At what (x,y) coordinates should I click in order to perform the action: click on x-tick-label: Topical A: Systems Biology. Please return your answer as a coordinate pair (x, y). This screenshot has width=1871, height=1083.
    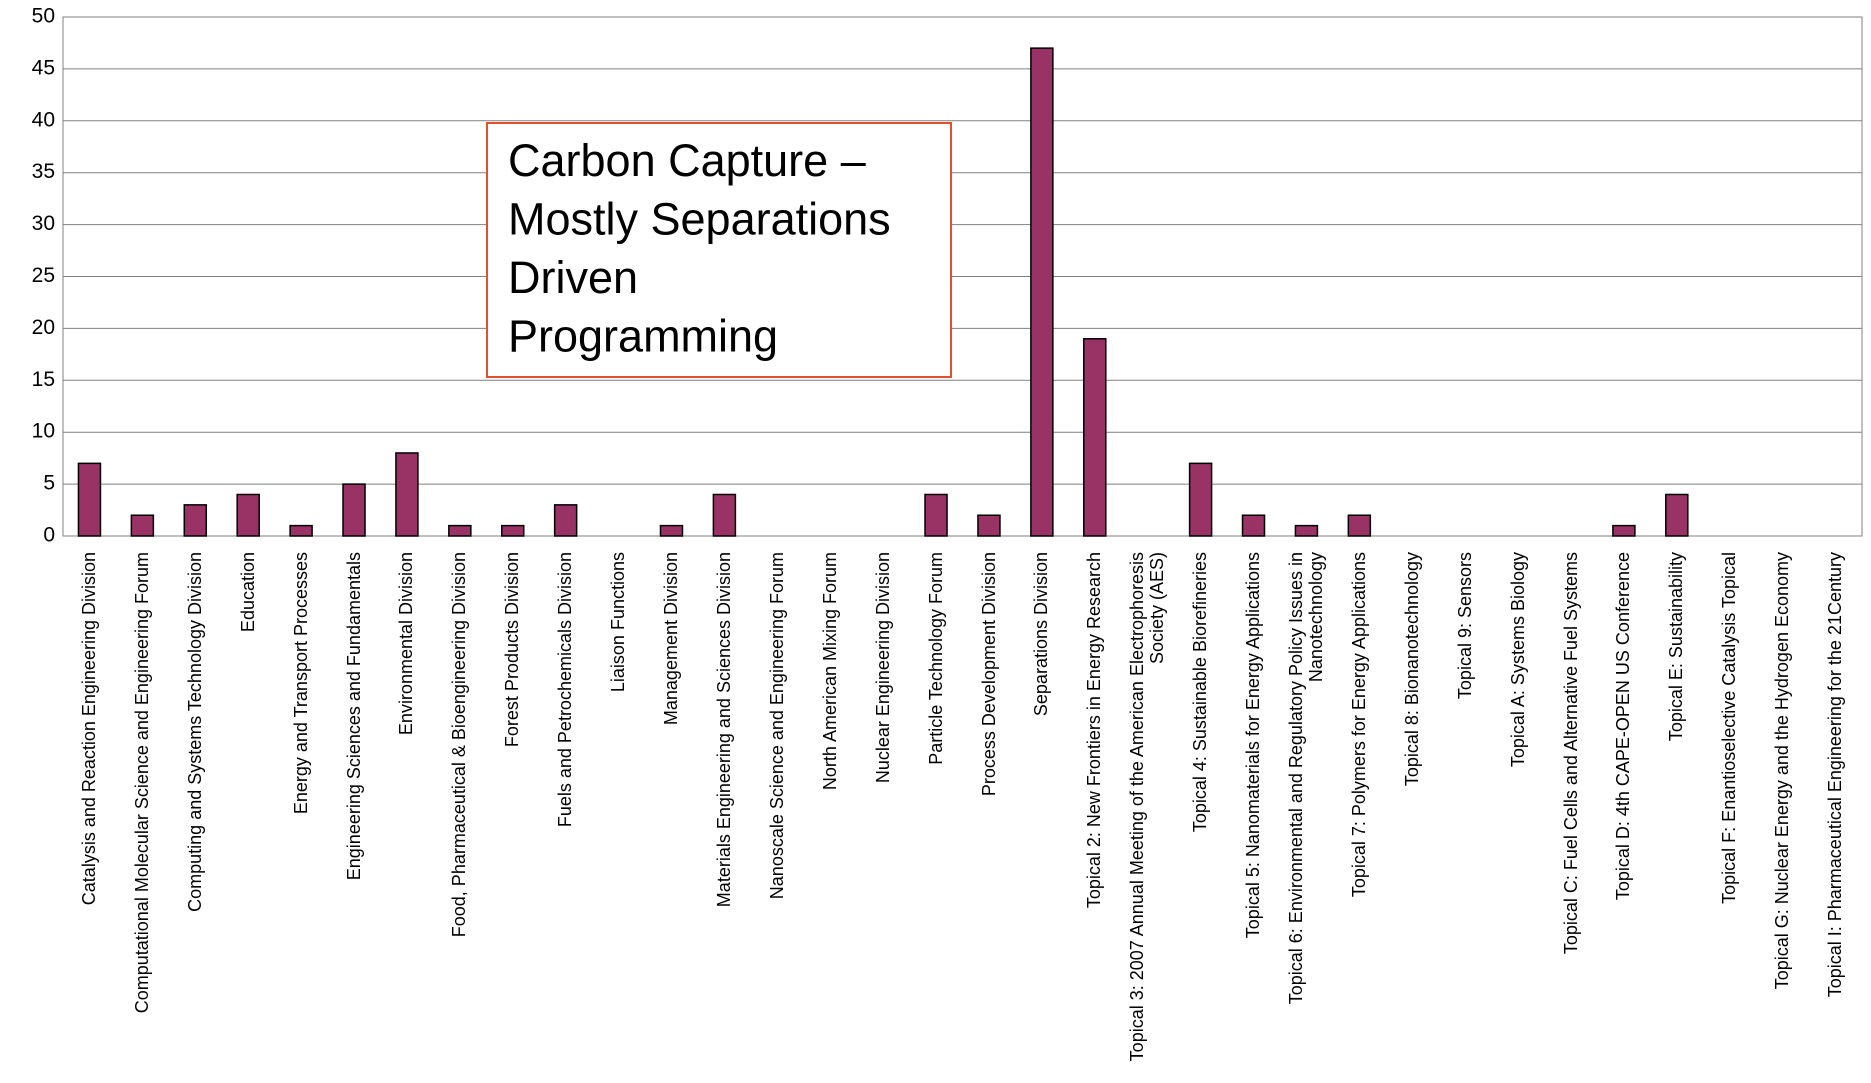
    Looking at the image, I should click on (1518, 660).